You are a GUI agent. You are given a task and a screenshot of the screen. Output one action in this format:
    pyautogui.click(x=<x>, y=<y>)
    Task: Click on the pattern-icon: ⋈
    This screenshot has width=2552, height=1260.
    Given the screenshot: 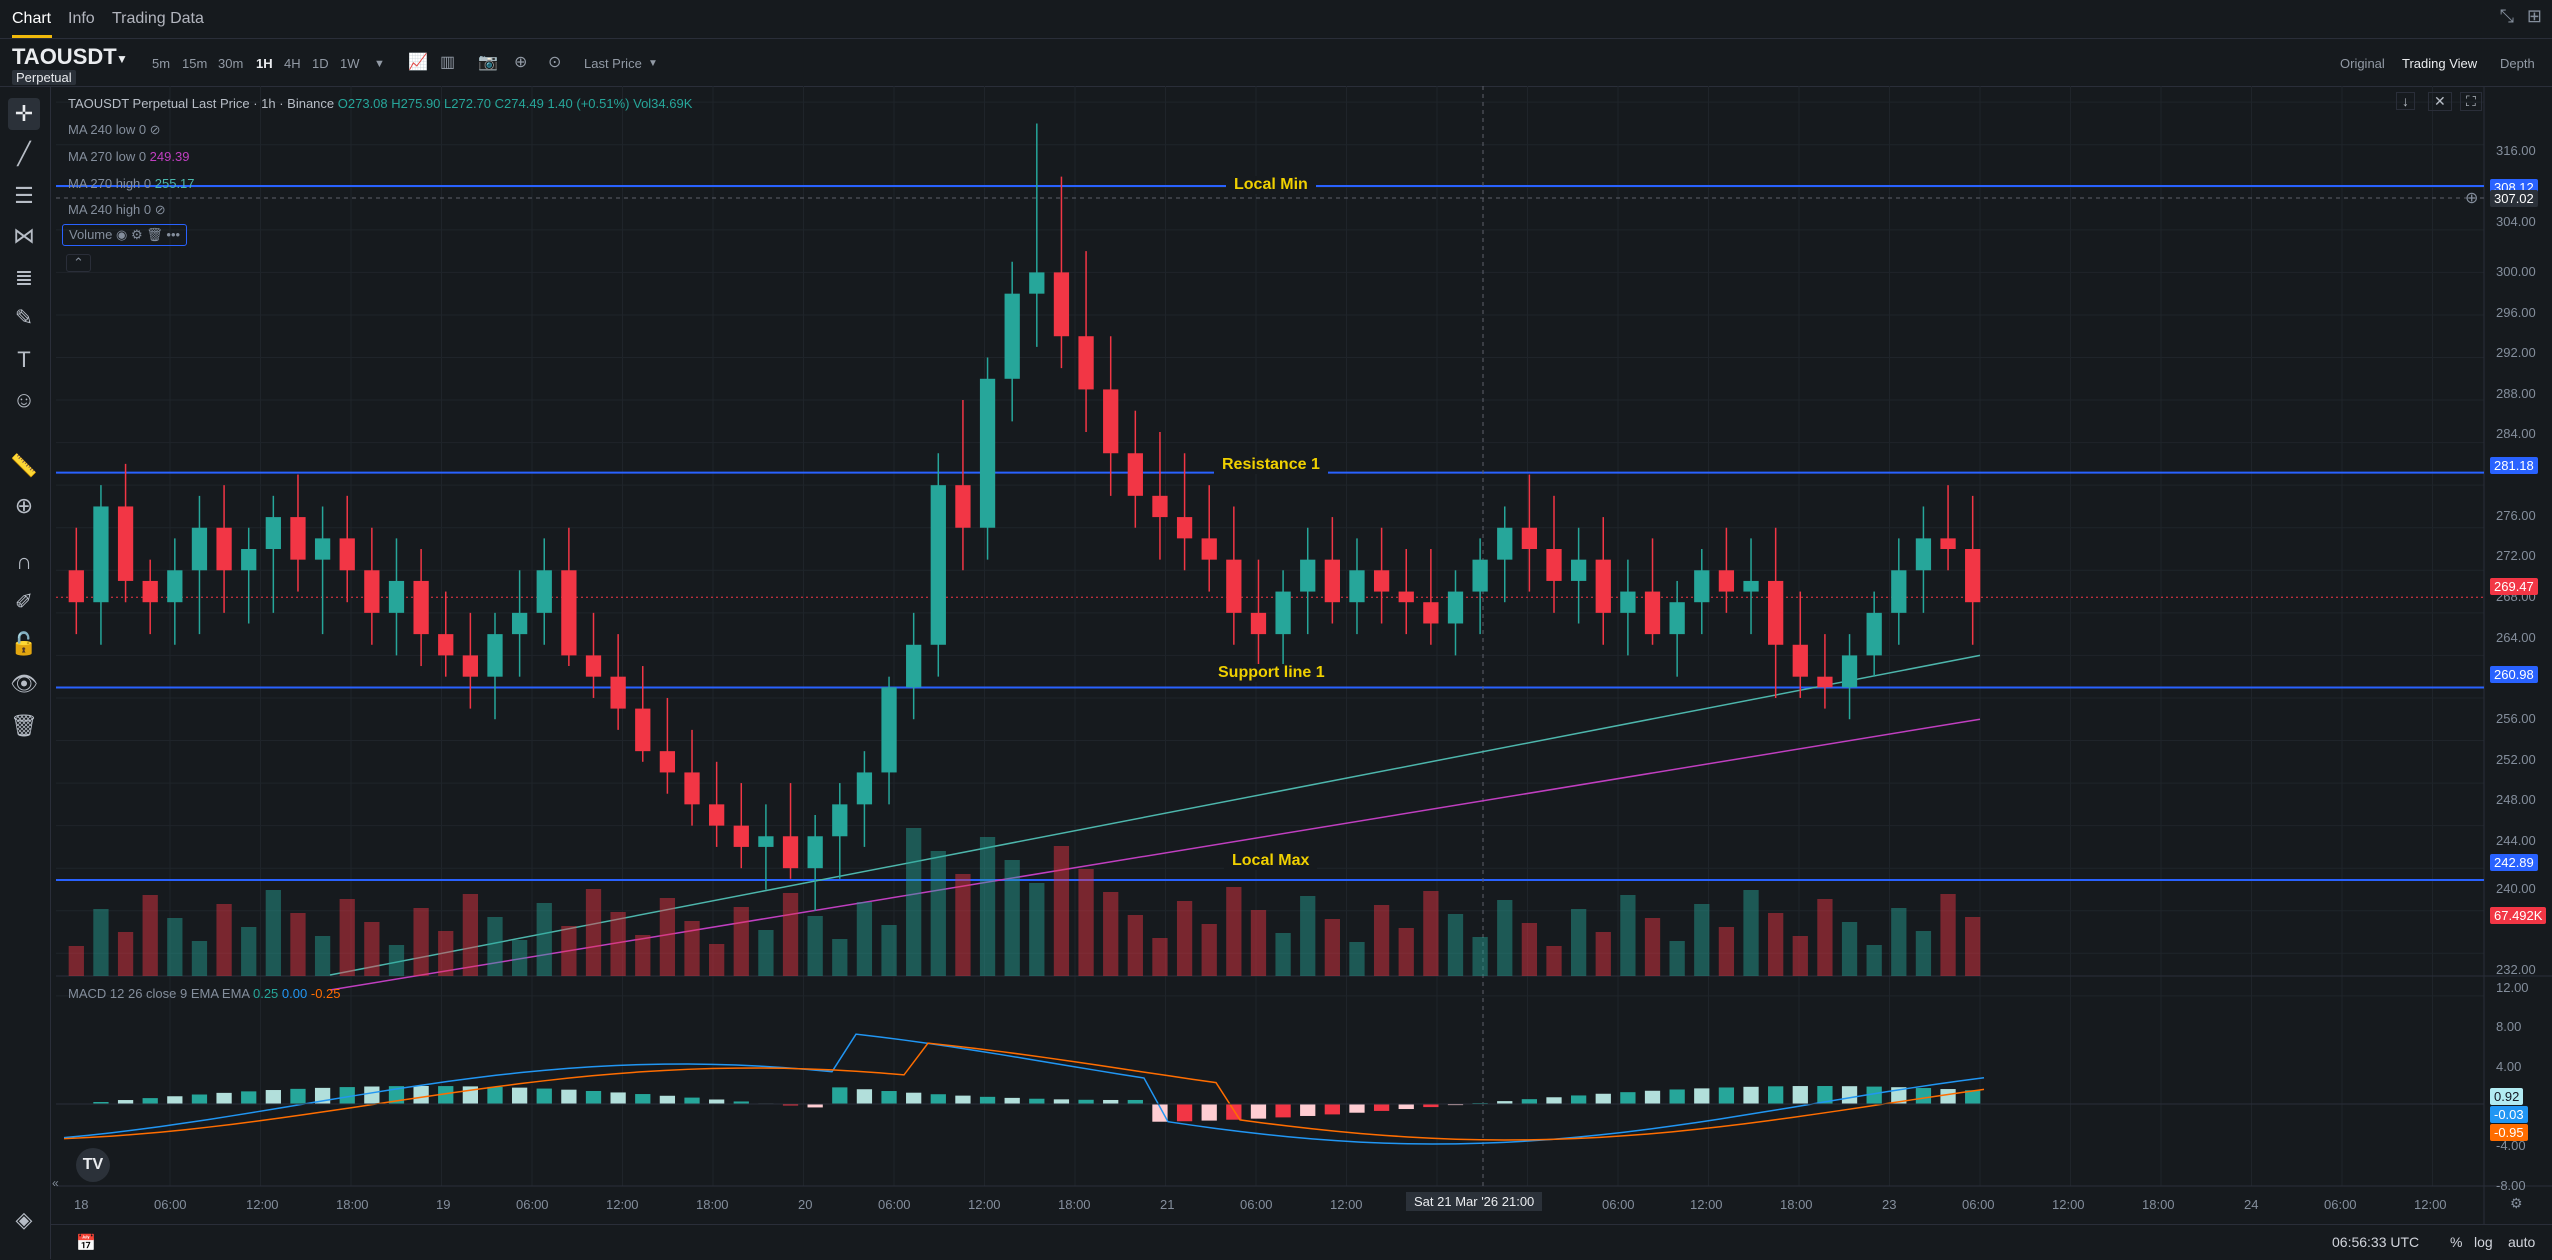 What is the action you would take?
    pyautogui.click(x=24, y=235)
    